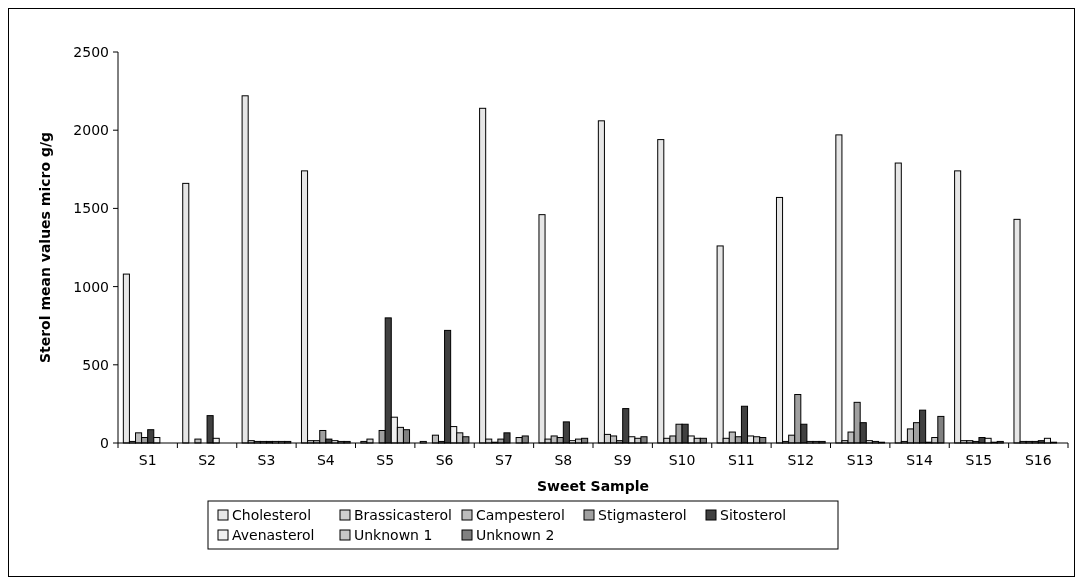  I want to click on x-tick-label: S6, so click(444, 460).